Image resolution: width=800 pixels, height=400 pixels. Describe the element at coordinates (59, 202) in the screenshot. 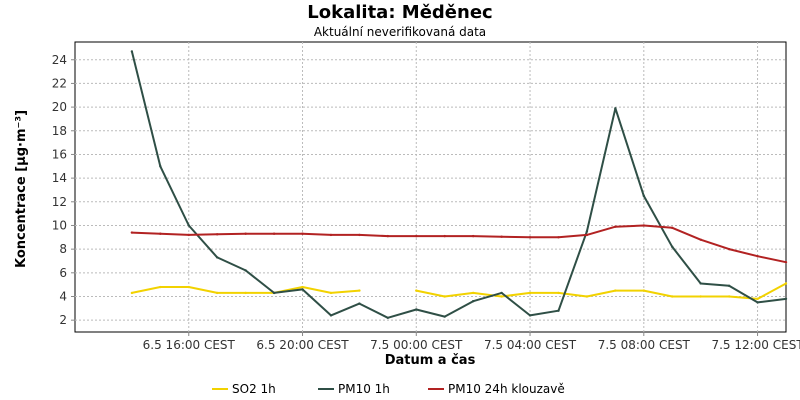

I see `y-tick-label: 12` at that location.